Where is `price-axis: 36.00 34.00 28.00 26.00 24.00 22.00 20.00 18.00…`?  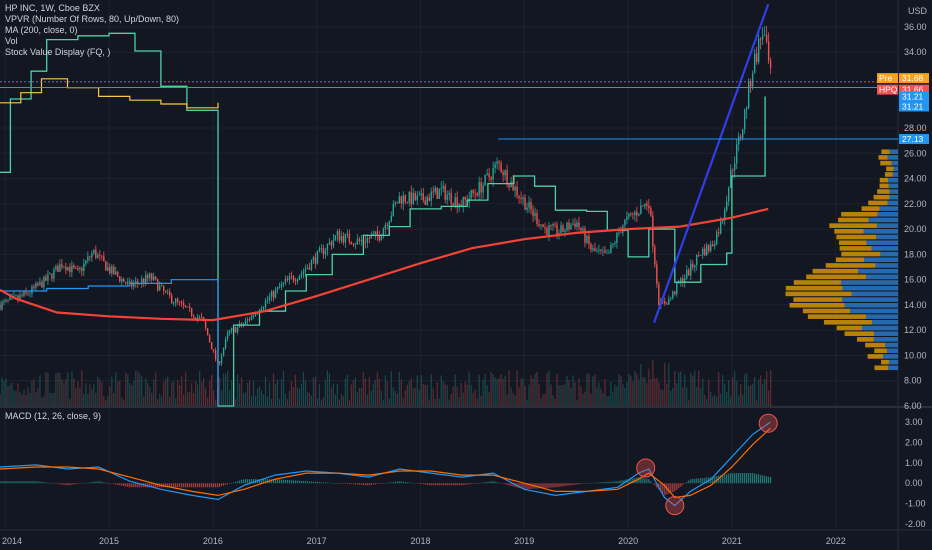
price-axis: 36.00 34.00 28.00 26.00 24.00 22.00 20.00 18.00… is located at coordinates (916, 208).